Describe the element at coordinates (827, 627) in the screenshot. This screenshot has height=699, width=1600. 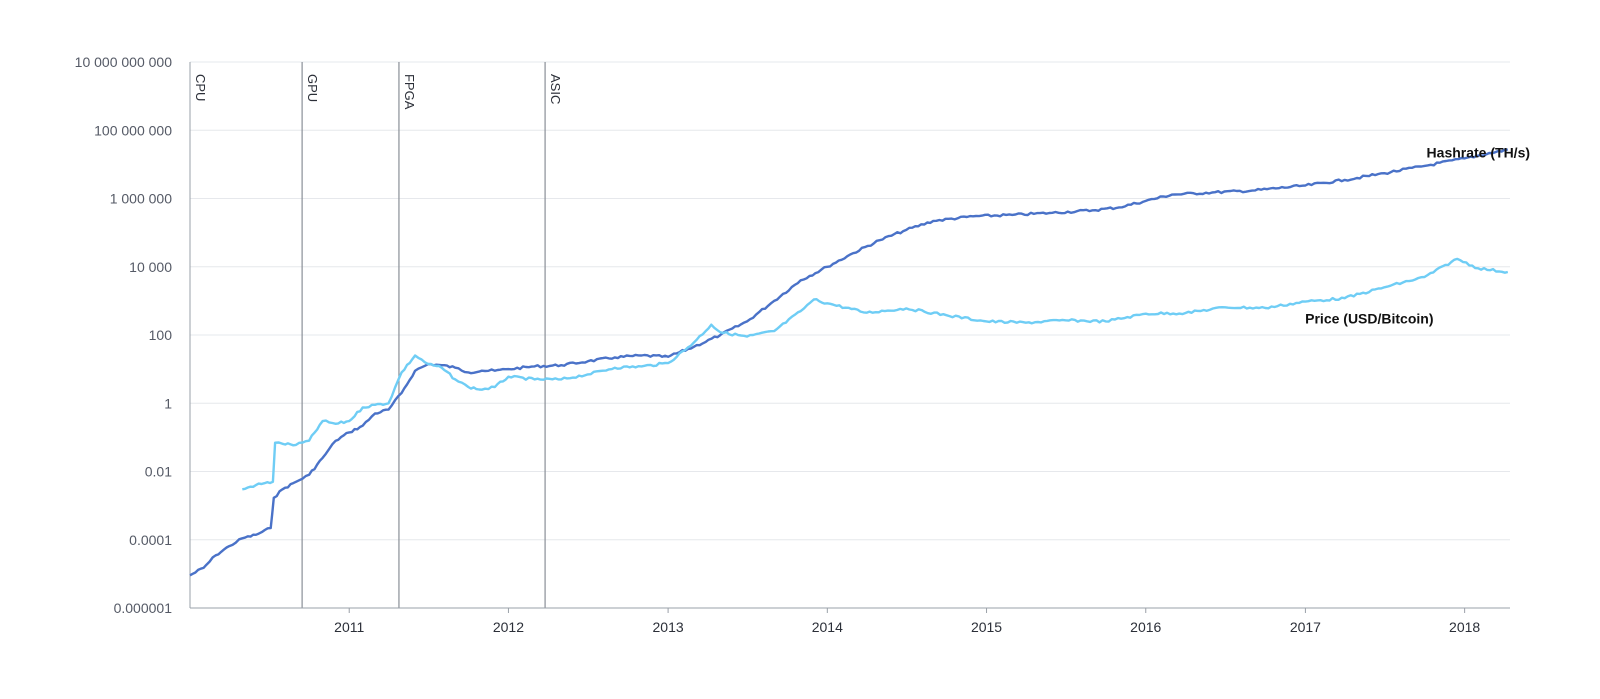
I see `x-tick-label: 2014` at that location.